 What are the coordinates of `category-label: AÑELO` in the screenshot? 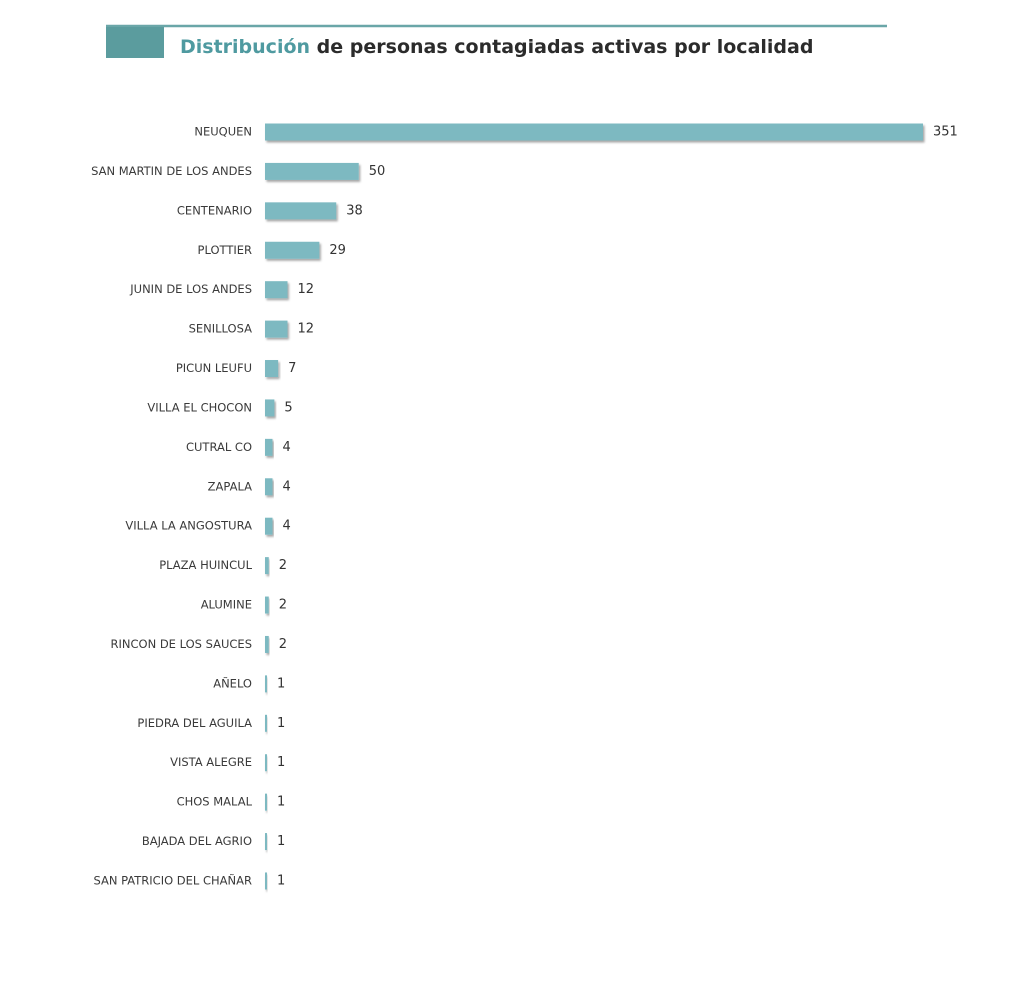 It's located at (232, 682).